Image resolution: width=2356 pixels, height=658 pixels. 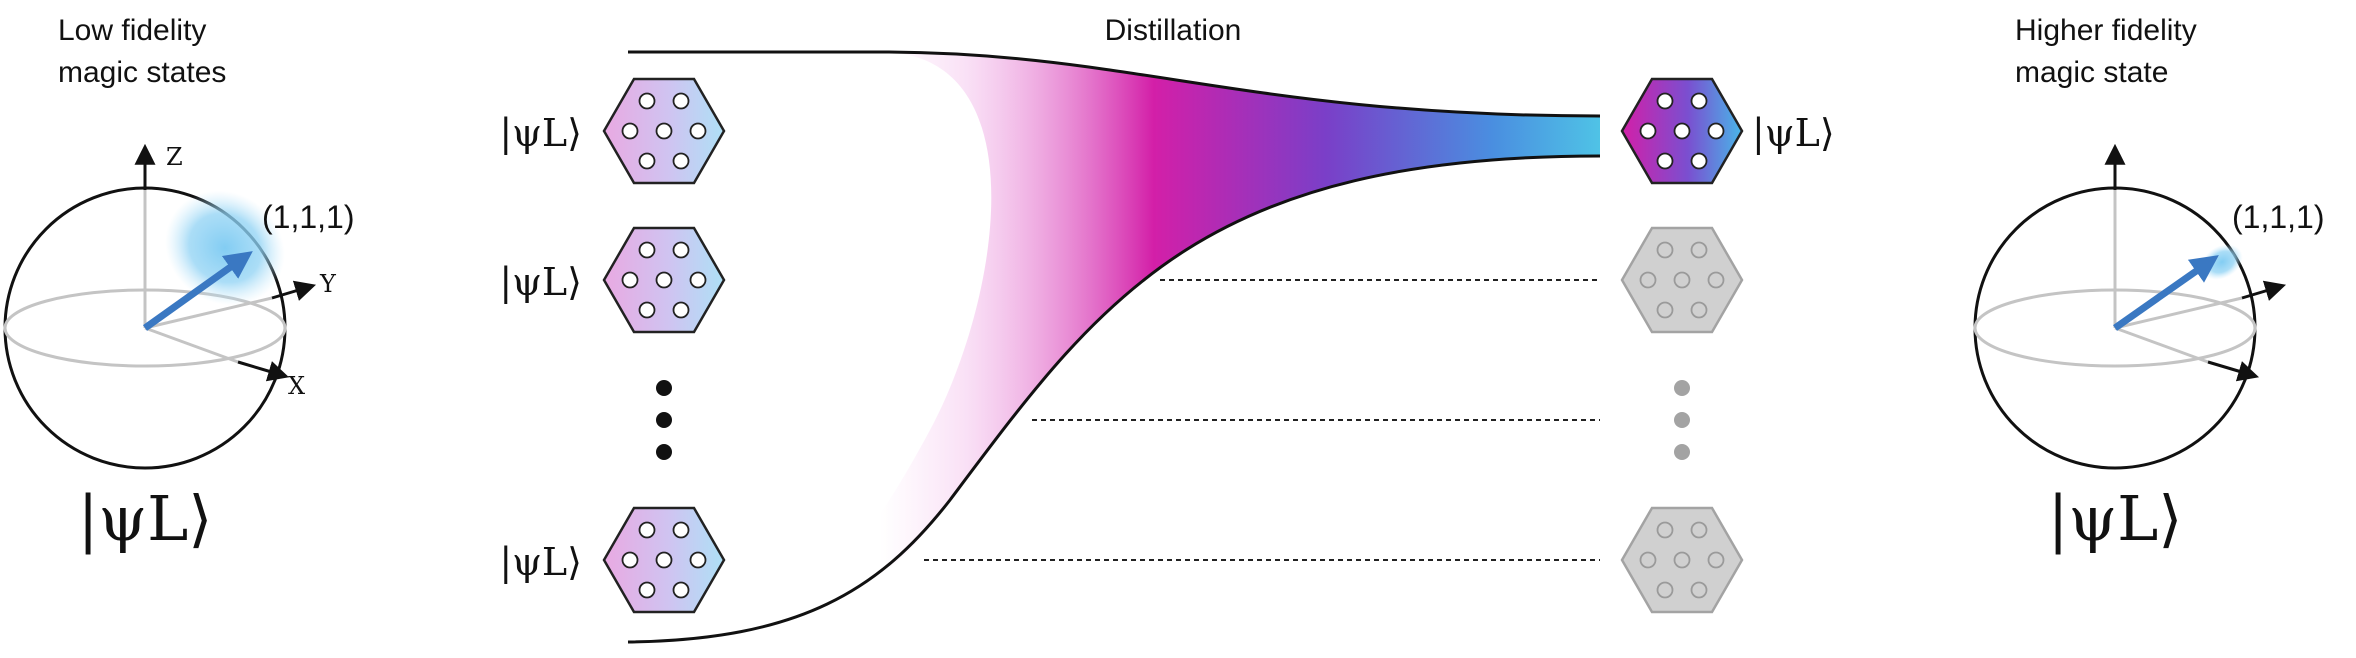 What do you see at coordinates (296, 386) in the screenshot?
I see `axis-label-x: X` at bounding box center [296, 386].